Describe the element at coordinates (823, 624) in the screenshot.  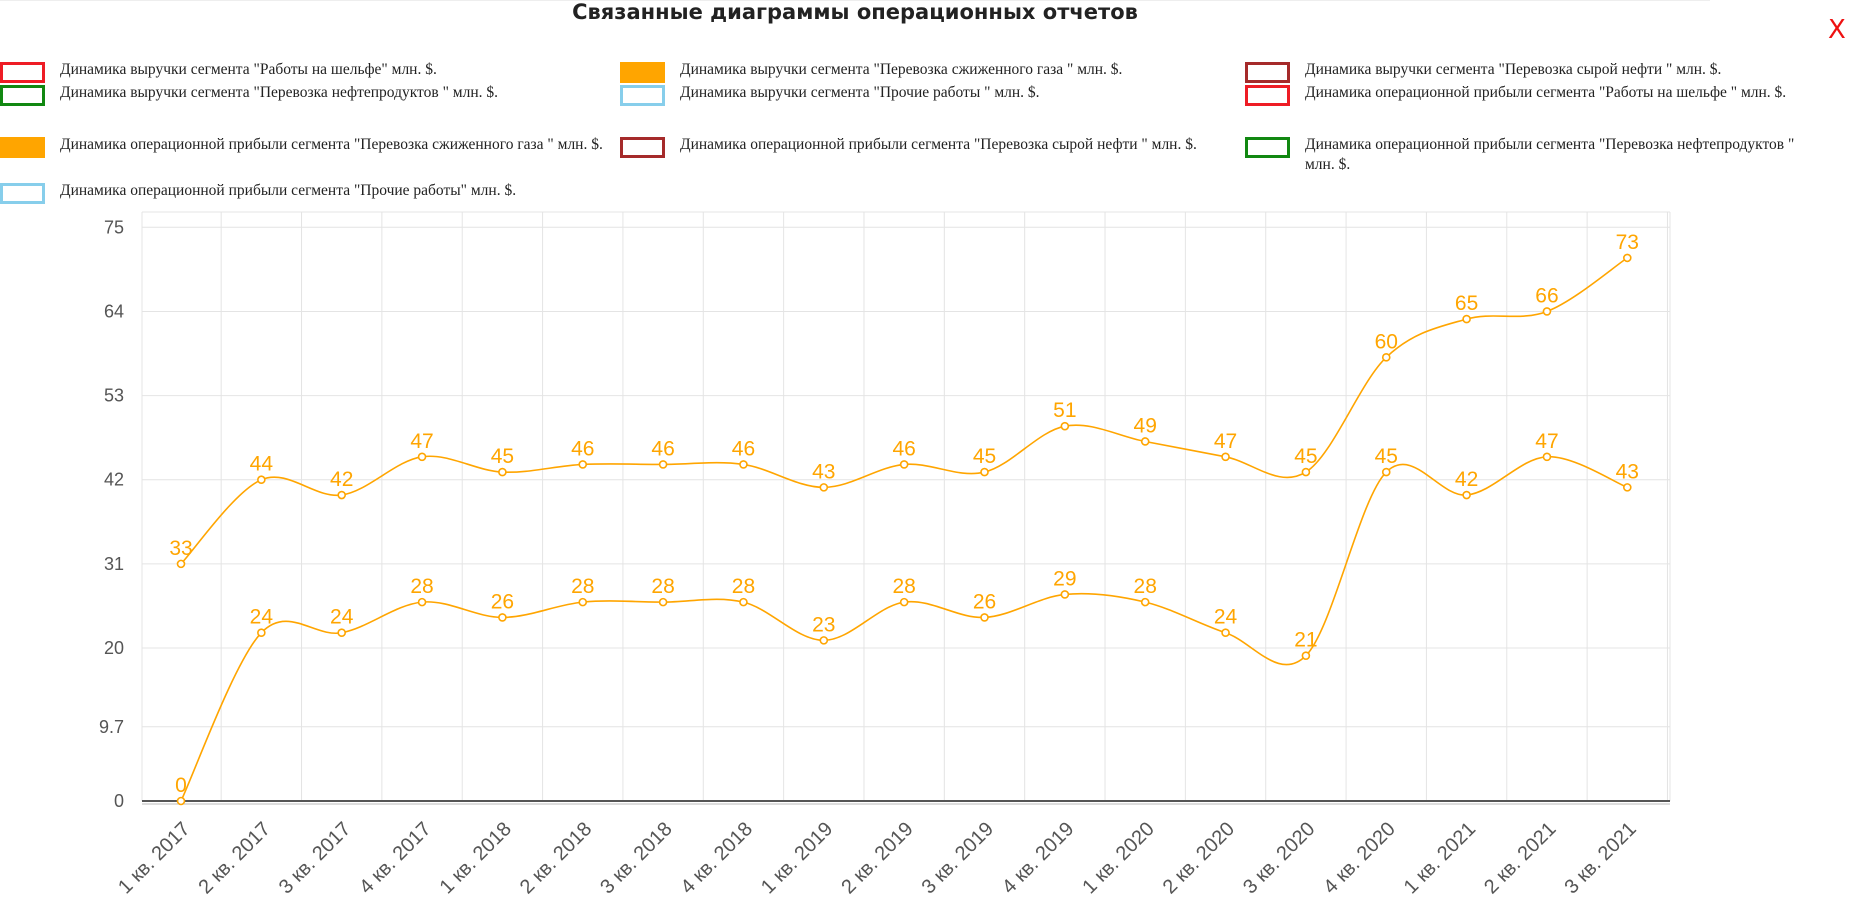
I see `data-label: 23` at that location.